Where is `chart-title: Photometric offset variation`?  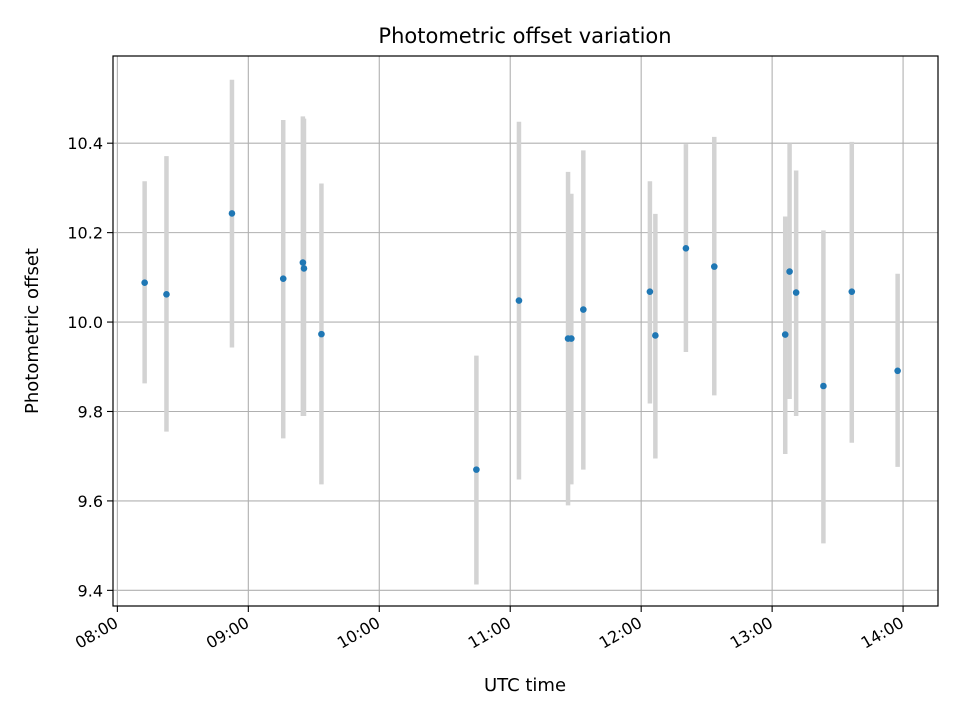 chart-title: Photometric offset variation is located at coordinates (524, 36).